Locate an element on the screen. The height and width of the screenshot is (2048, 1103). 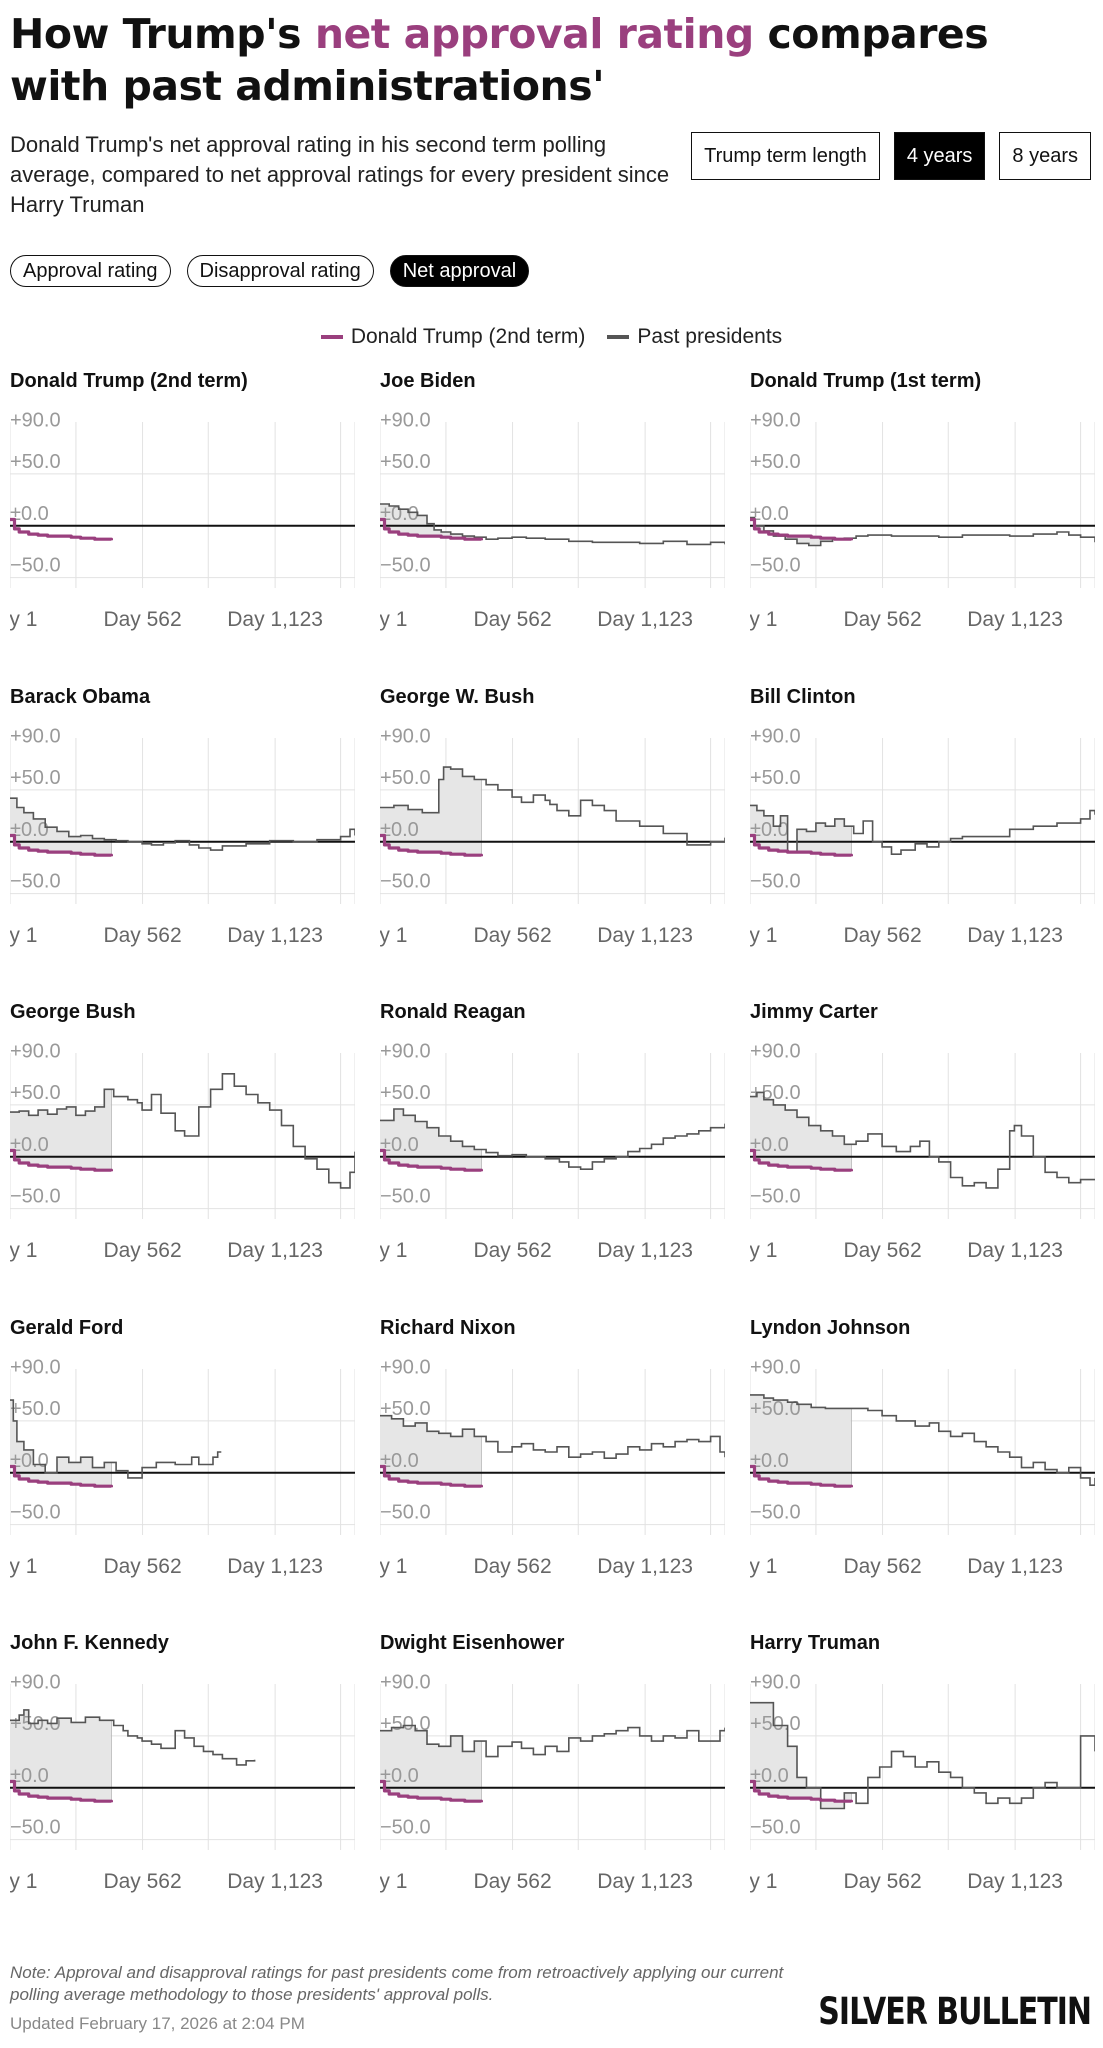
legend-swatch-trump is located at coordinates (331, 337).